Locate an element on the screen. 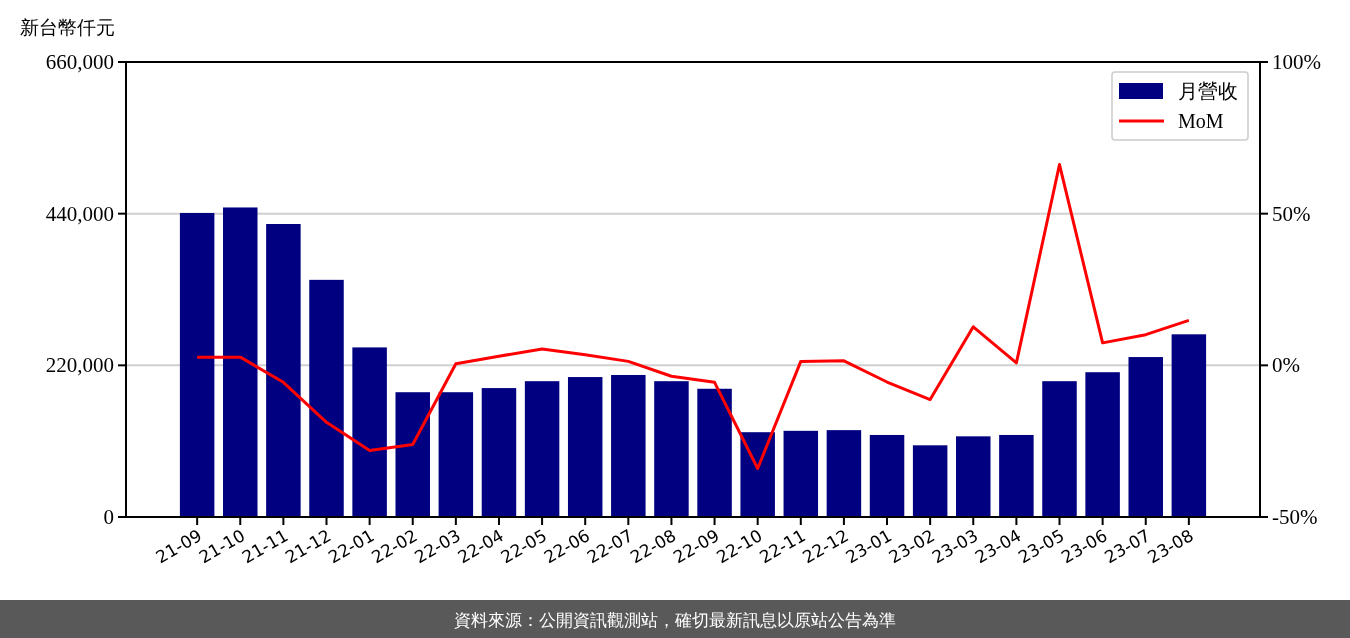 The image size is (1350, 638). y2-tick-label: 100% is located at coordinates (1296, 62).